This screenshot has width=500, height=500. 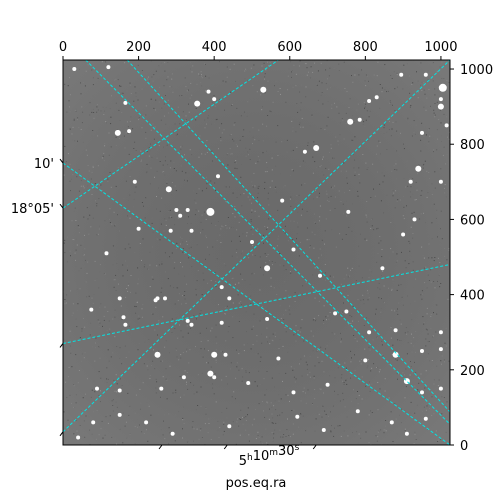 What do you see at coordinates (256, 304) in the screenshot?
I see `grid-line-ra-c` at bounding box center [256, 304].